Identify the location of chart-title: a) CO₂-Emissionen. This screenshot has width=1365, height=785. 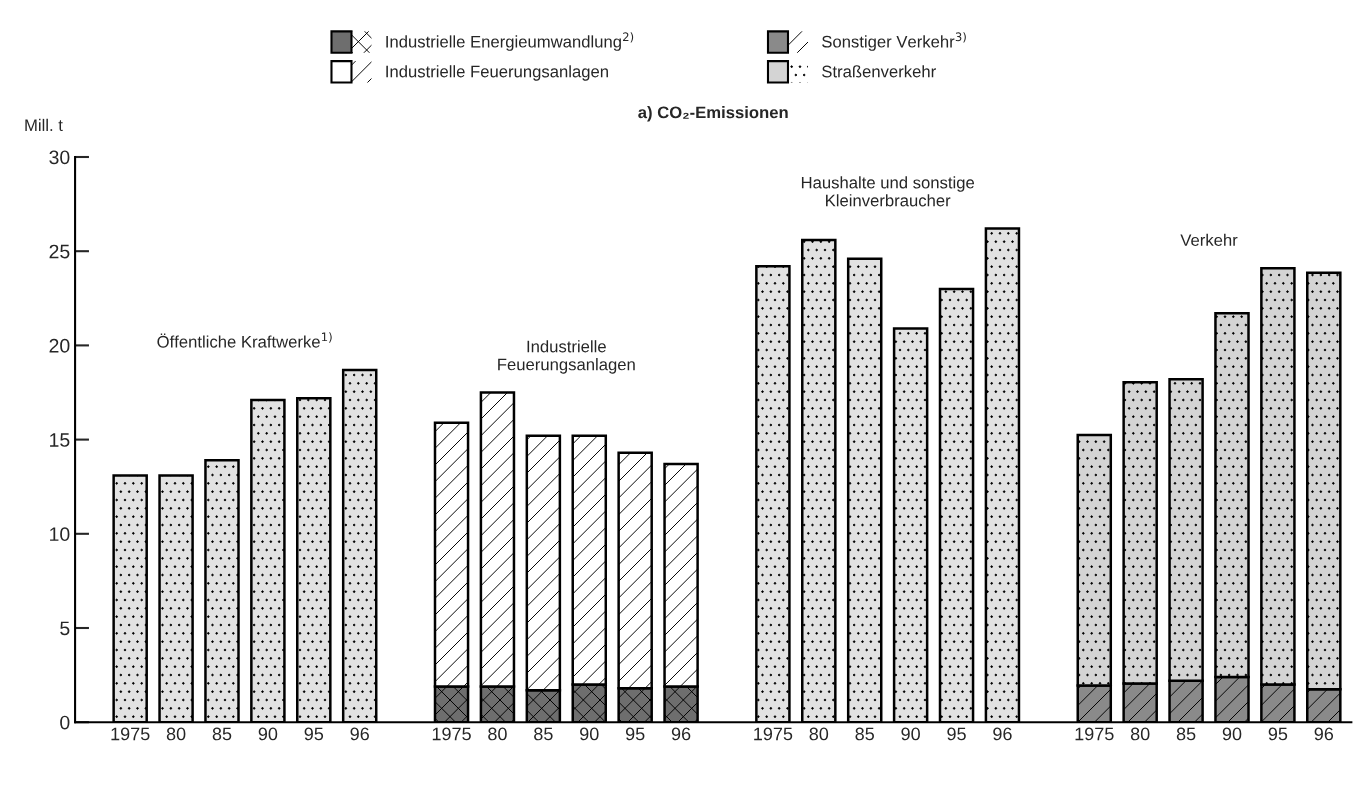
(713, 114).